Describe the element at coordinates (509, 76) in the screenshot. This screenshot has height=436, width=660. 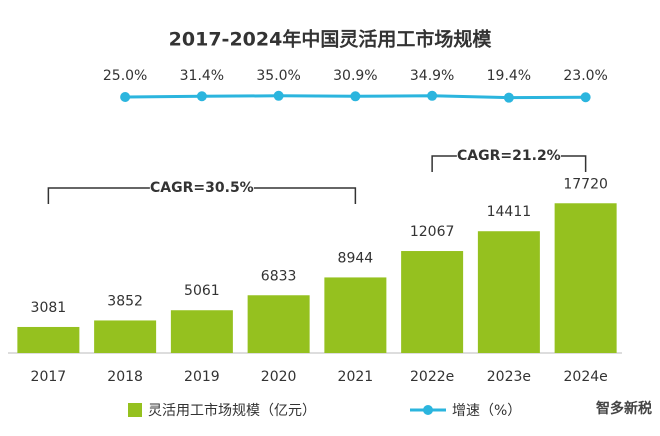
I see `data-label: 19.4%` at that location.